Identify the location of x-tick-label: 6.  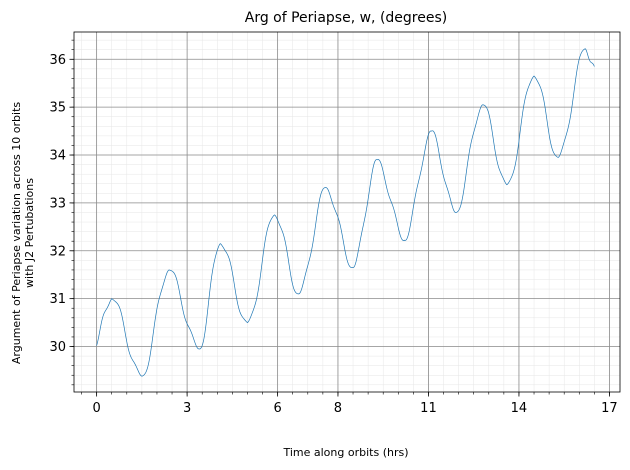
(277, 408).